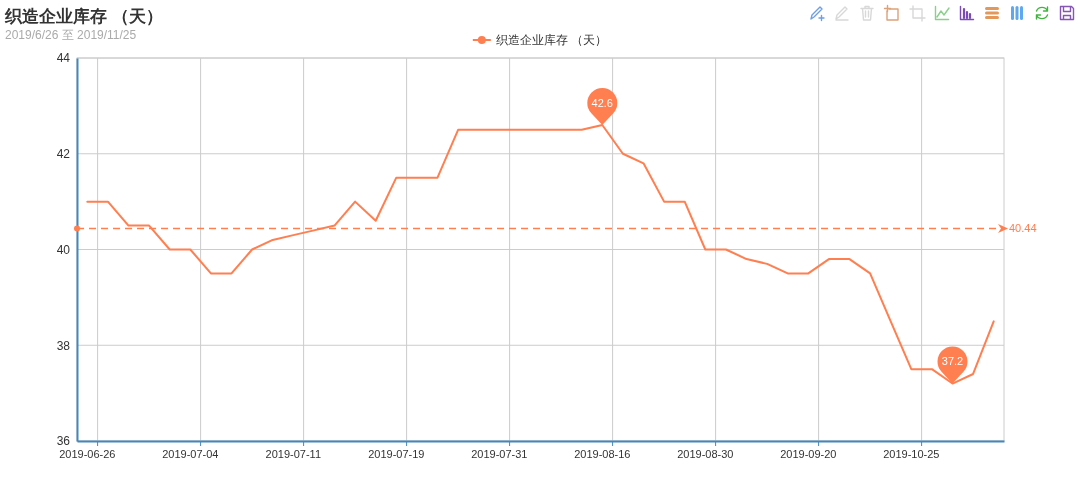  I want to click on x-tick-label: 2019-06-26, so click(87, 453).